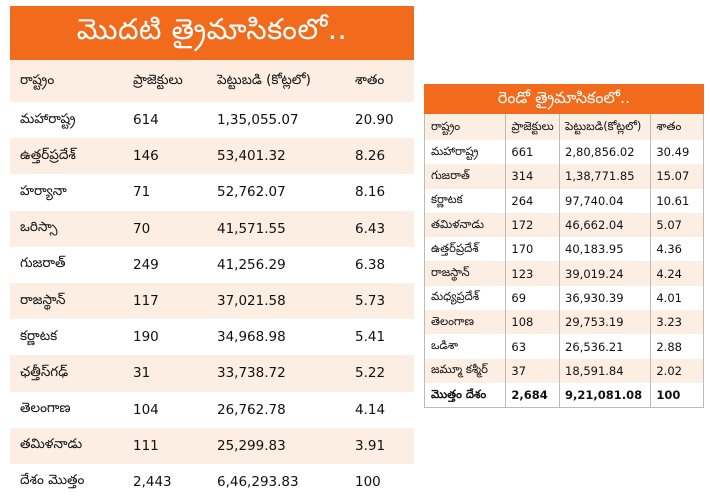 The image size is (710, 500). I want to click on table-row: కర్ణాటక 264 97,740.04 10.61, so click(564, 200).